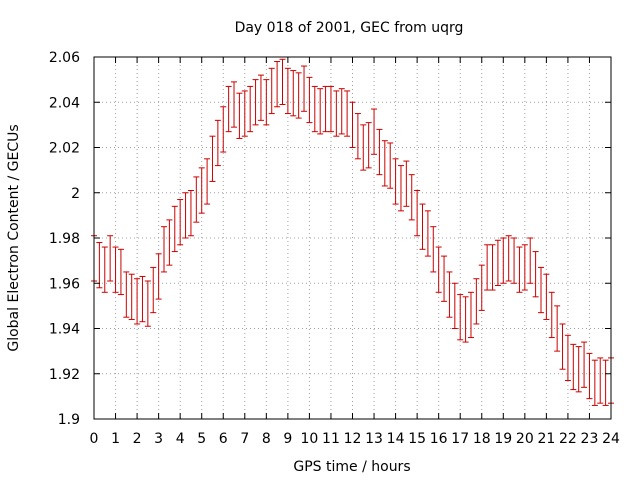 Image resolution: width=640 pixels, height=480 pixels. What do you see at coordinates (64, 103) in the screenshot?
I see `y-tick-label: 2.04` at bounding box center [64, 103].